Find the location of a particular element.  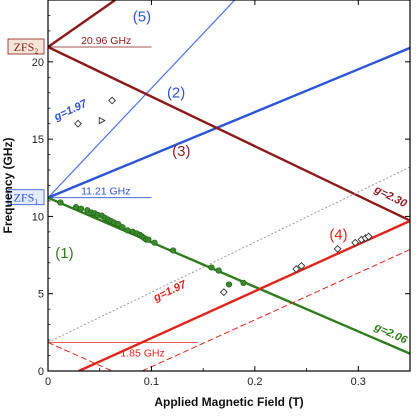

y-tick-label: 5 is located at coordinates (41, 295).